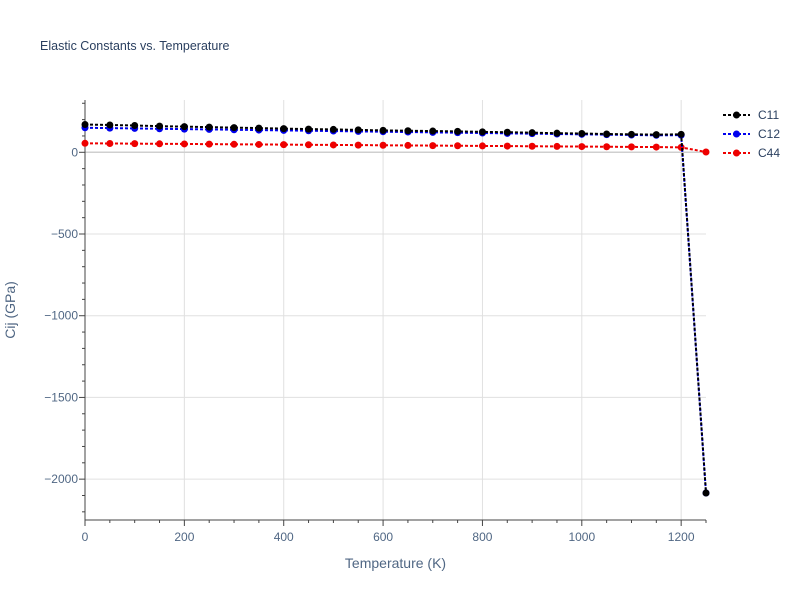 The image size is (800, 600). Describe the element at coordinates (751, 115) in the screenshot. I see `legend-item-c11: C11` at that location.